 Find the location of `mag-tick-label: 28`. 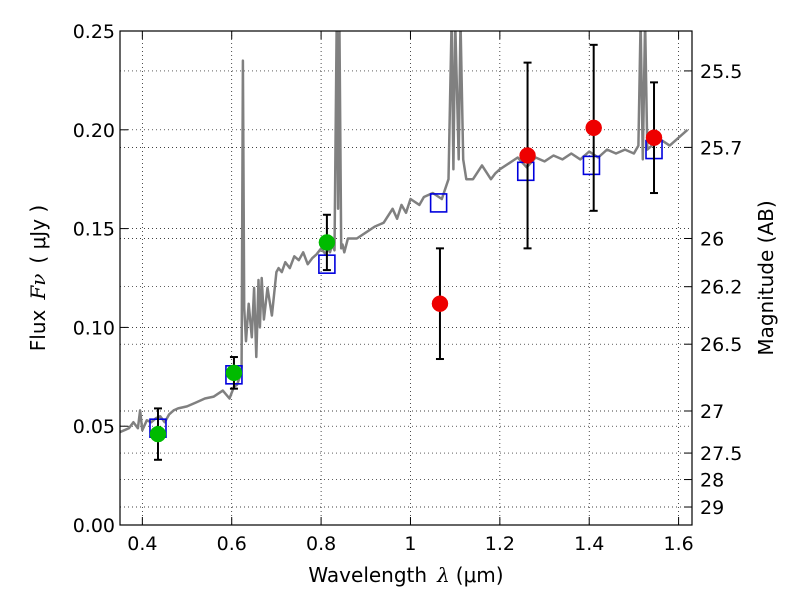

mag-tick-label: 28 is located at coordinates (712, 481).